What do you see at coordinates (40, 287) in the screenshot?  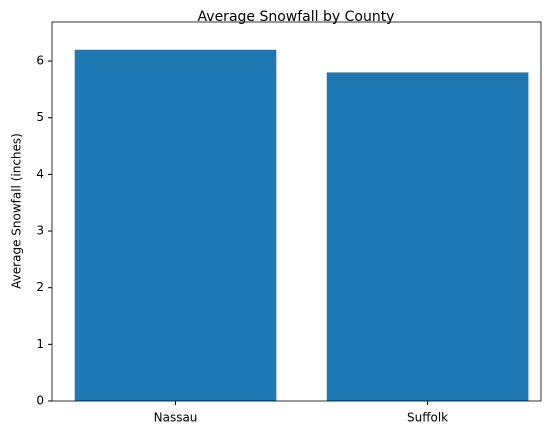 I see `y-tick-label: 2` at bounding box center [40, 287].